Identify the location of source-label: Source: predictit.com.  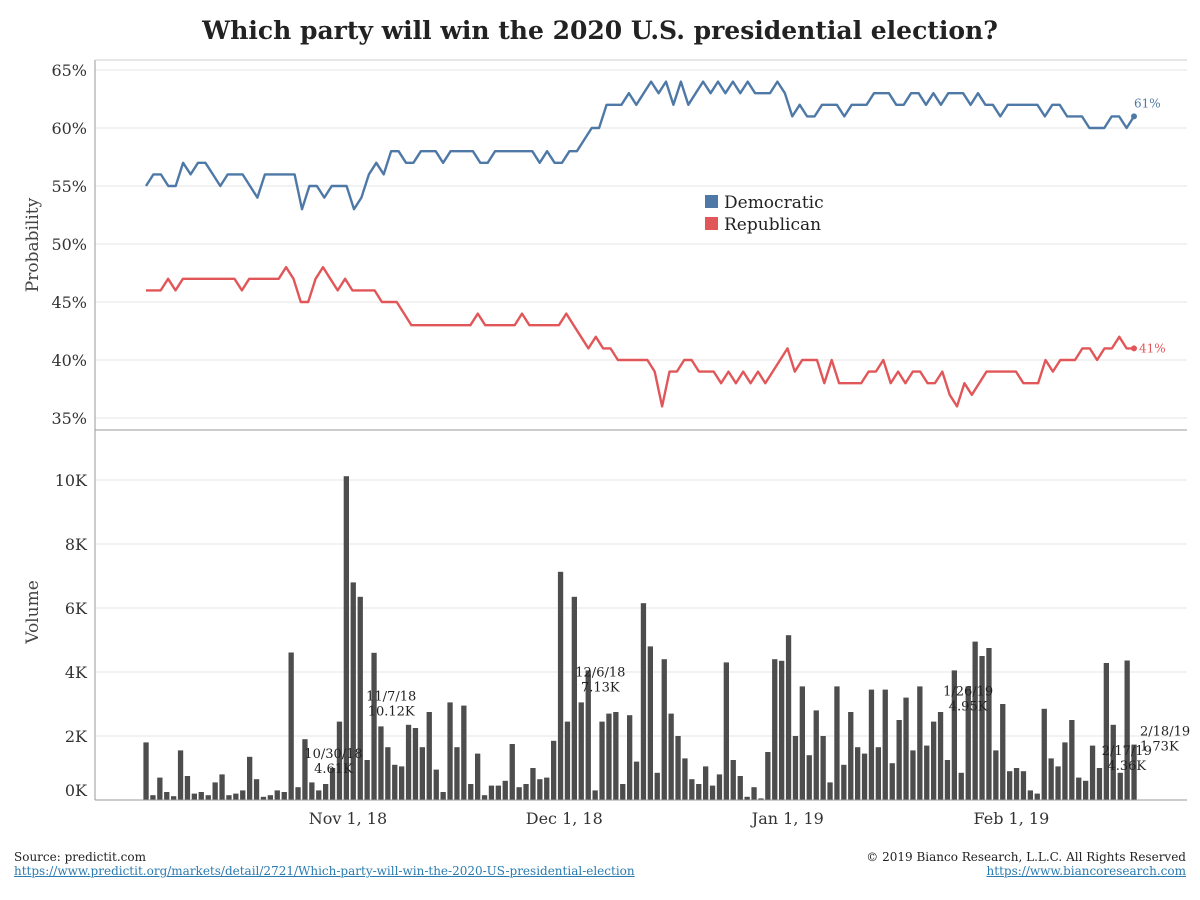
(80, 857).